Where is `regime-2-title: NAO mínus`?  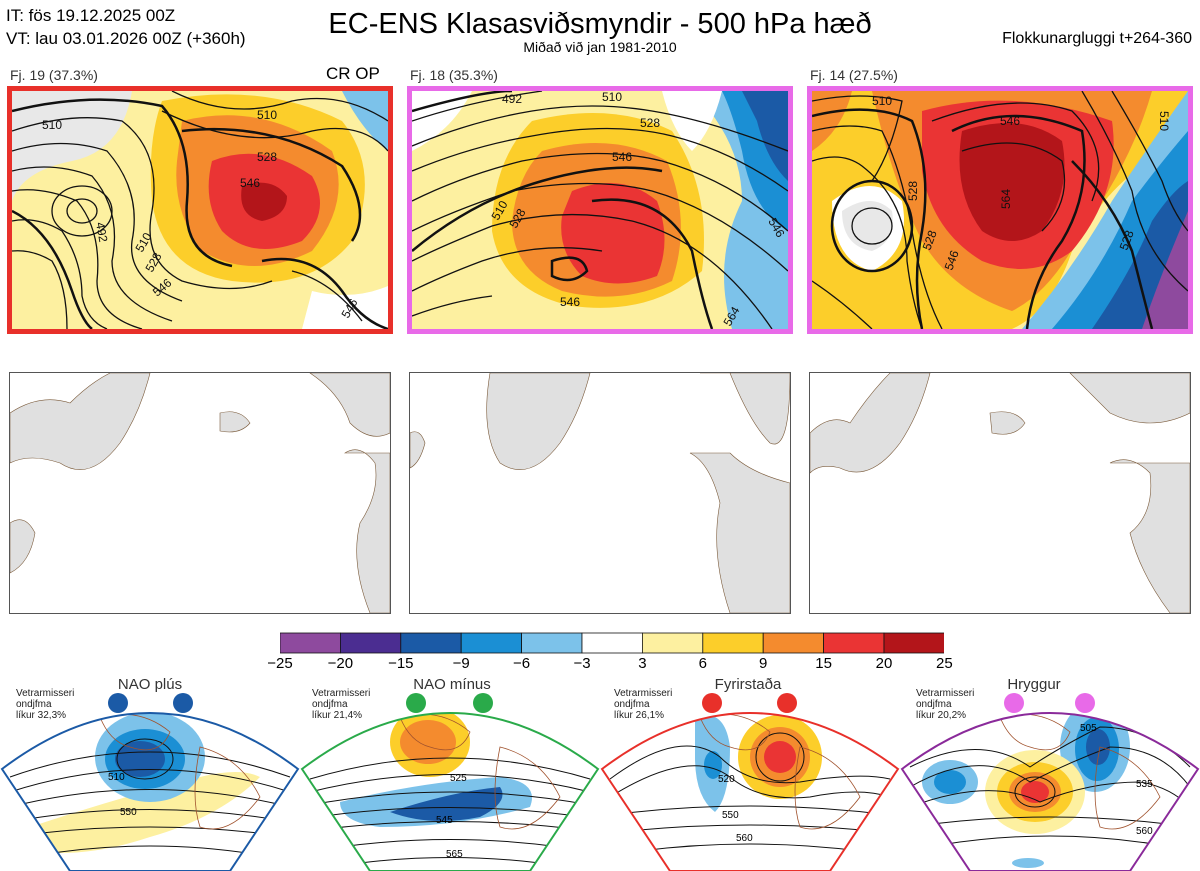 regime-2-title: NAO mínus is located at coordinates (452, 684).